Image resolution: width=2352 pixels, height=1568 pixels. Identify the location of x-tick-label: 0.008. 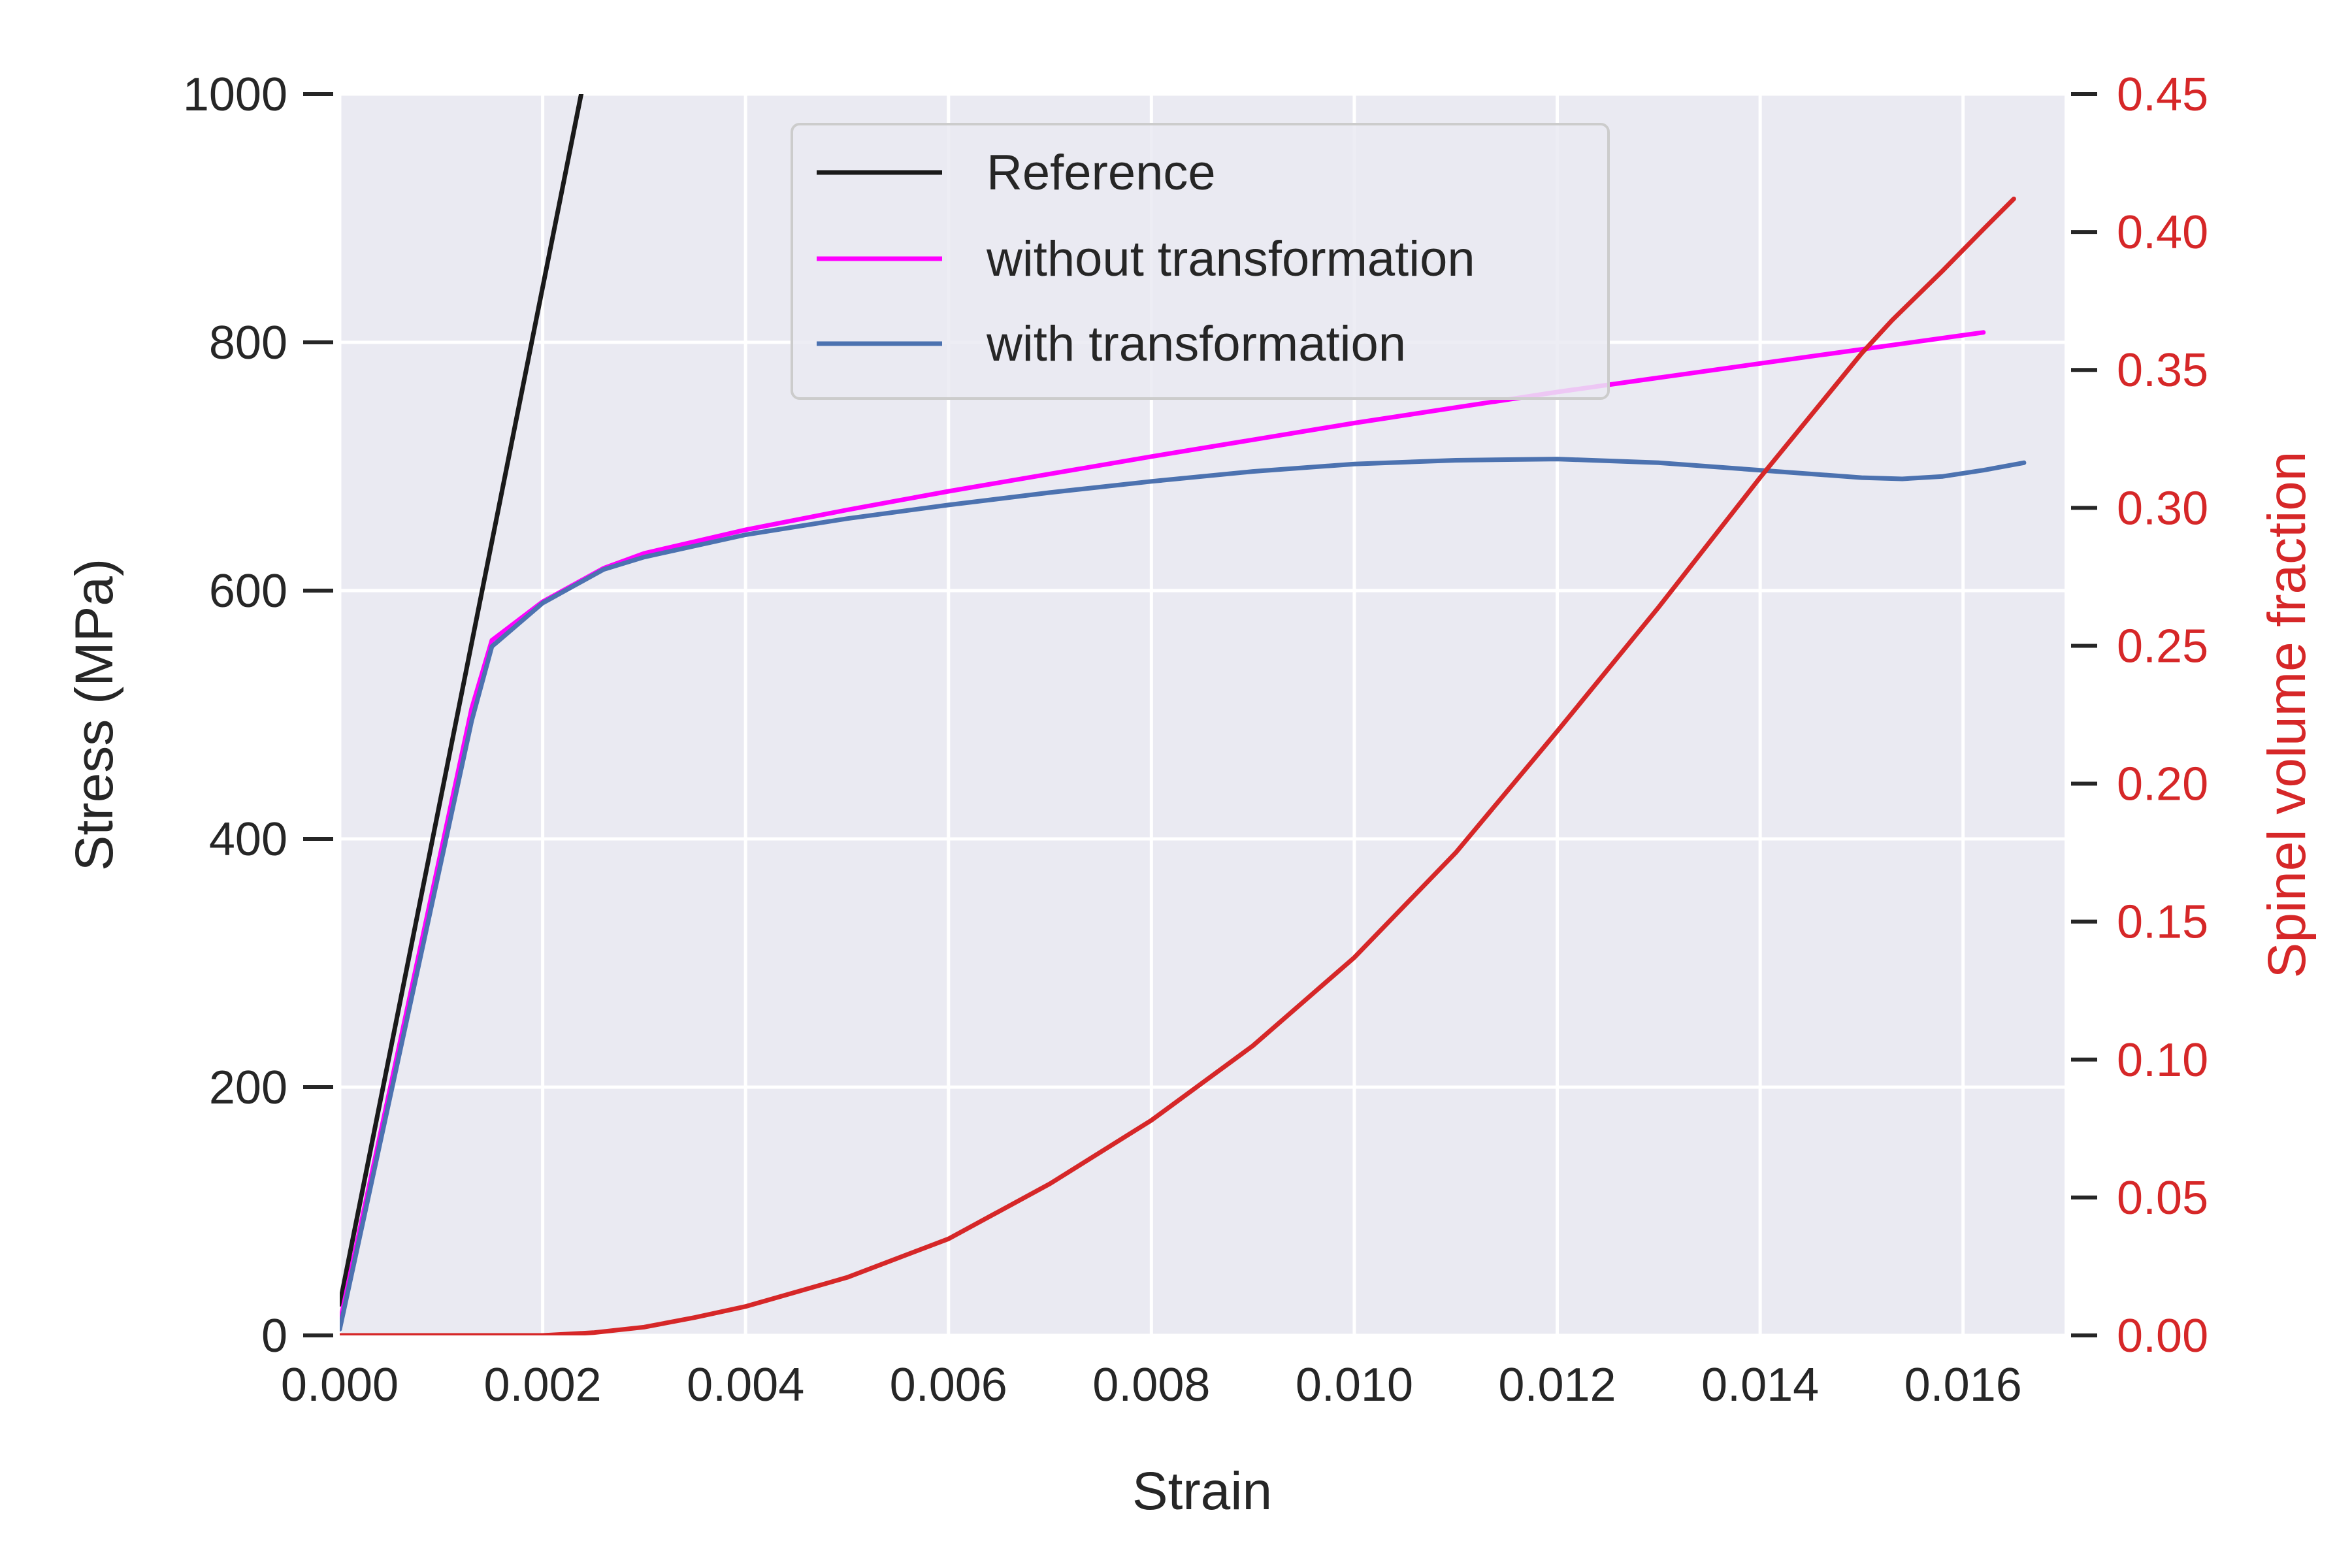
(1151, 1385).